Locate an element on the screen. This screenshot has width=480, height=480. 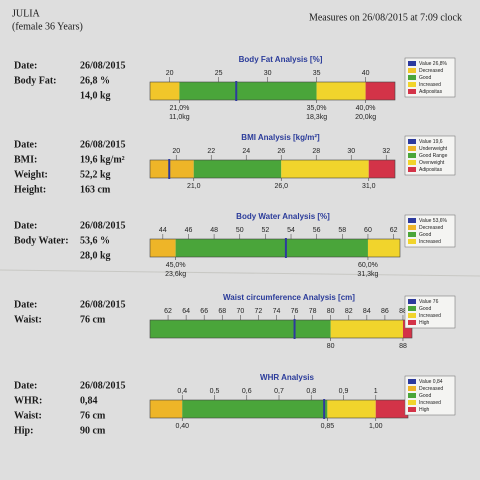
x-tick-label: 32 is located at coordinates (386, 151).